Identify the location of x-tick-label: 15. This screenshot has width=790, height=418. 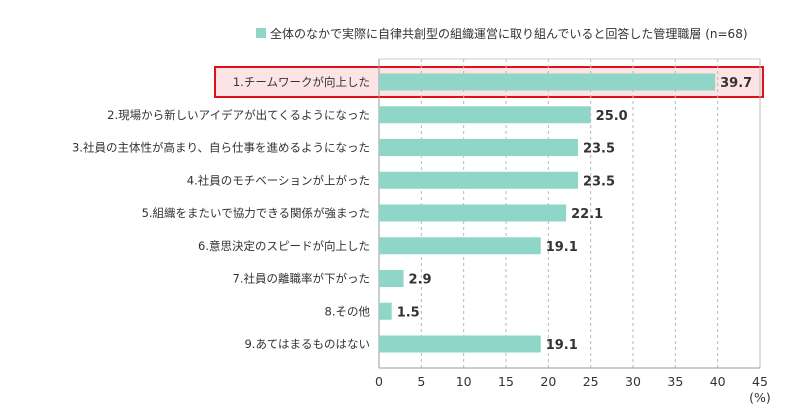
(506, 381).